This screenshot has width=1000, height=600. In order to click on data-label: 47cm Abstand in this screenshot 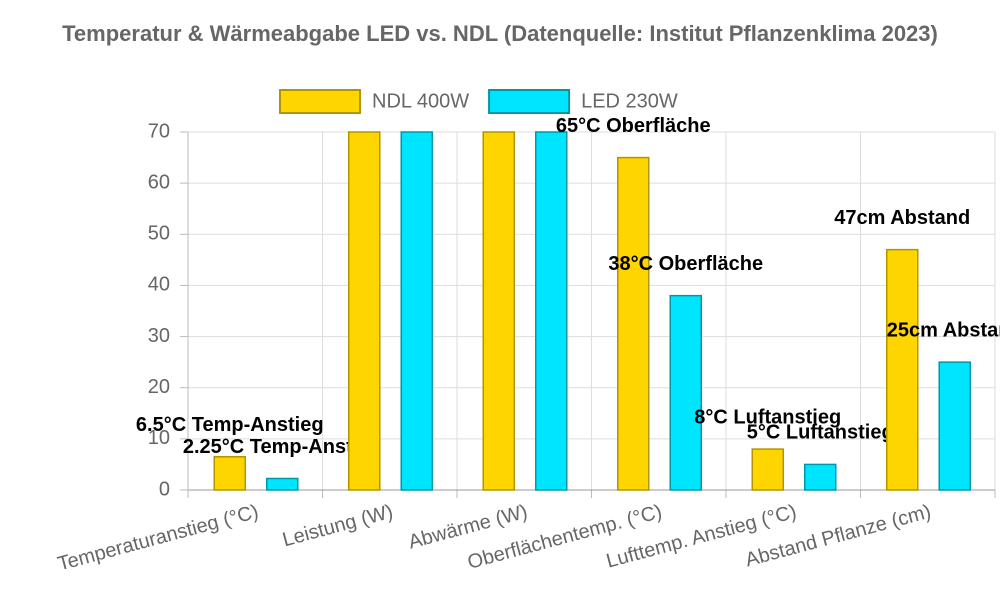, I will do `click(902, 218)`.